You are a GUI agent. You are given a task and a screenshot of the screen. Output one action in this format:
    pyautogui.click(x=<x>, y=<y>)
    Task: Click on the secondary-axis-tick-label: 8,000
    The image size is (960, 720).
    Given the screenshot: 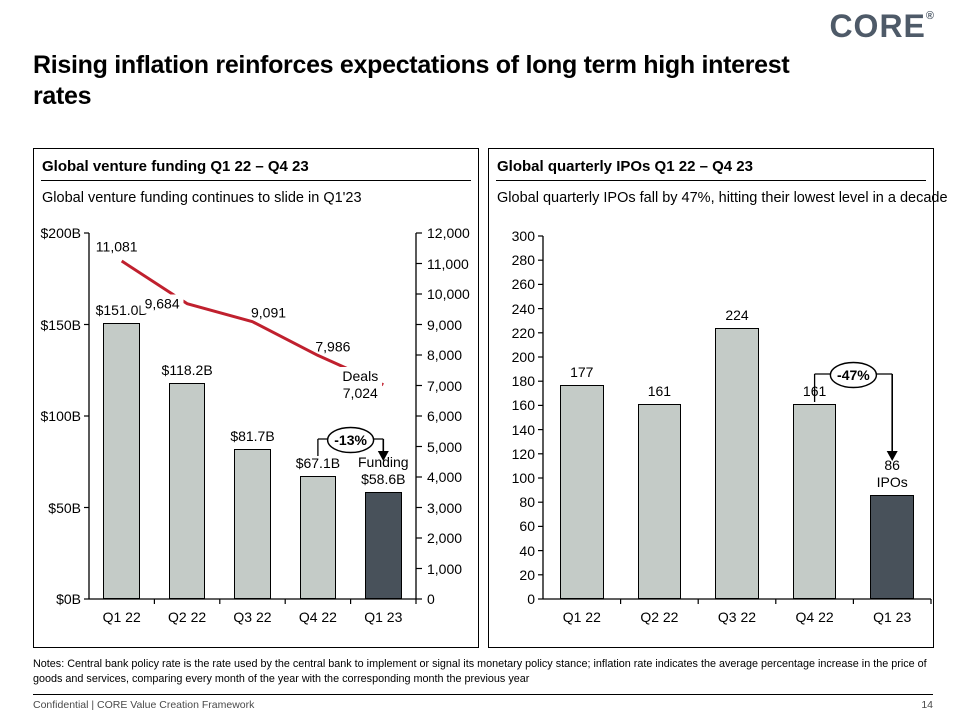 What is the action you would take?
    pyautogui.click(x=445, y=355)
    